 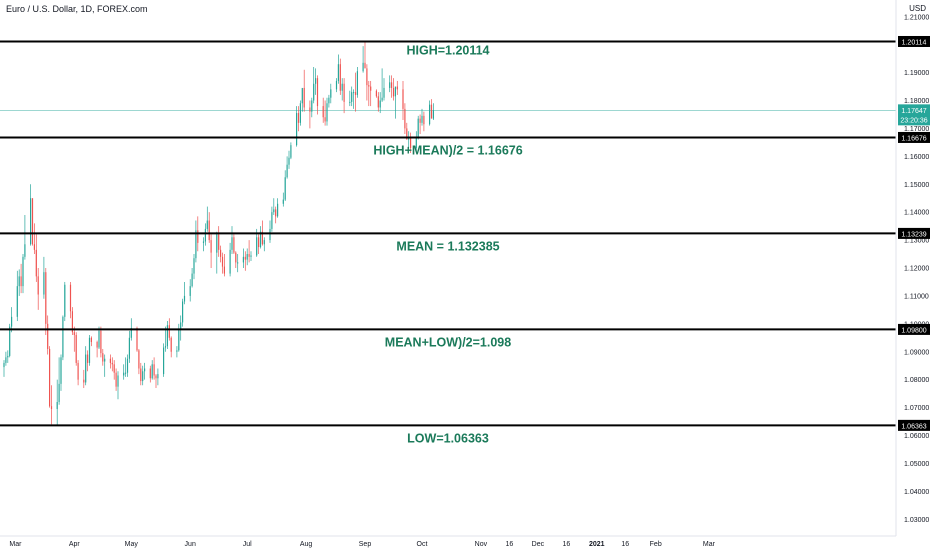 I want to click on time-tick-label: Sep, so click(x=365, y=544).